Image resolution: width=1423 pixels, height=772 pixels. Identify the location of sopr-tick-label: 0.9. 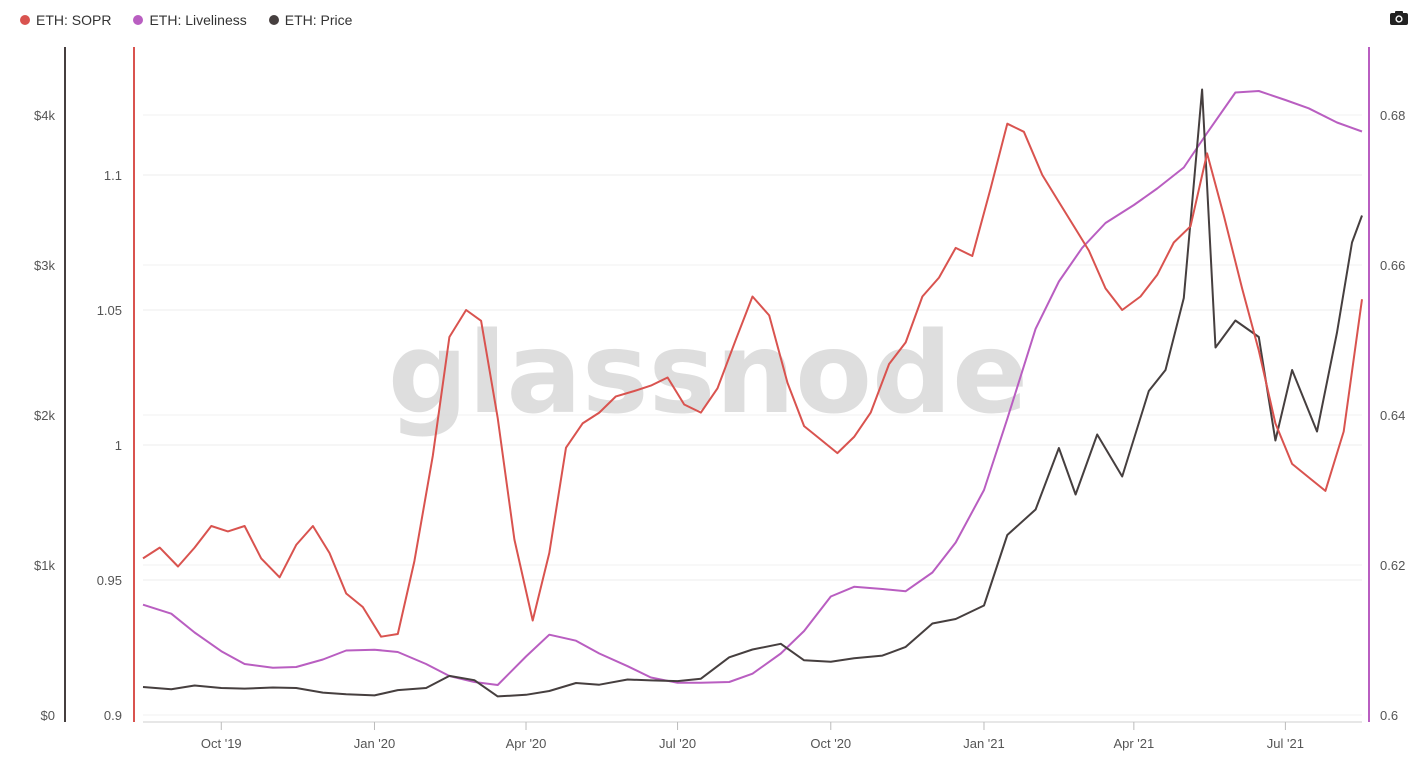
(113, 715).